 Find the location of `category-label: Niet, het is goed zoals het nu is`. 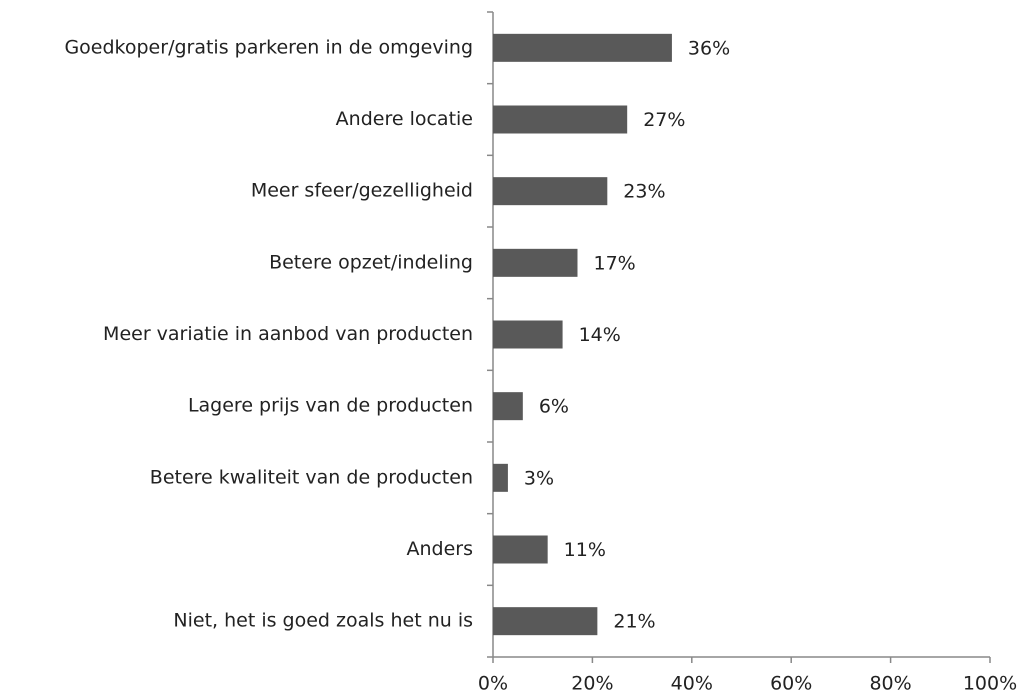

category-label: Niet, het is goed zoals het nu is is located at coordinates (323, 621).